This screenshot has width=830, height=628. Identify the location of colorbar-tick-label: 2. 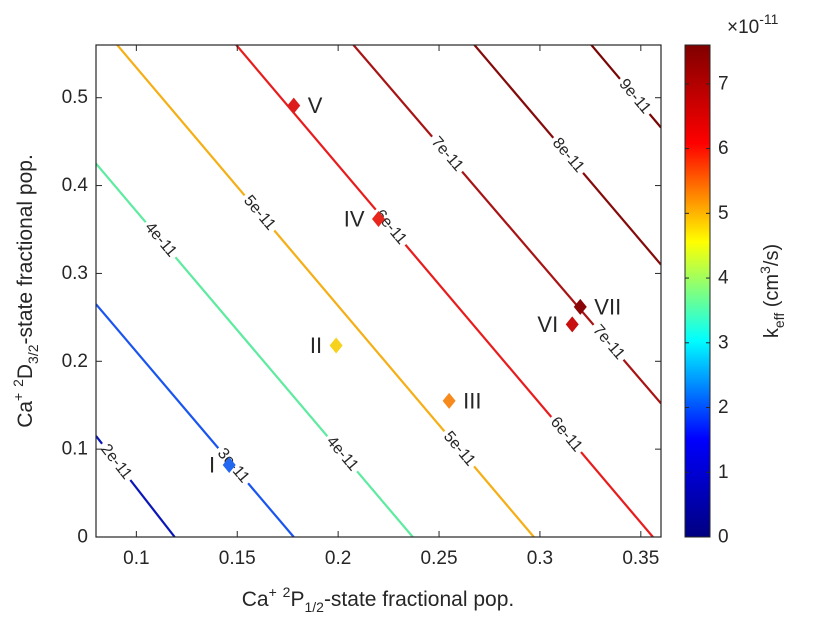
(723, 407).